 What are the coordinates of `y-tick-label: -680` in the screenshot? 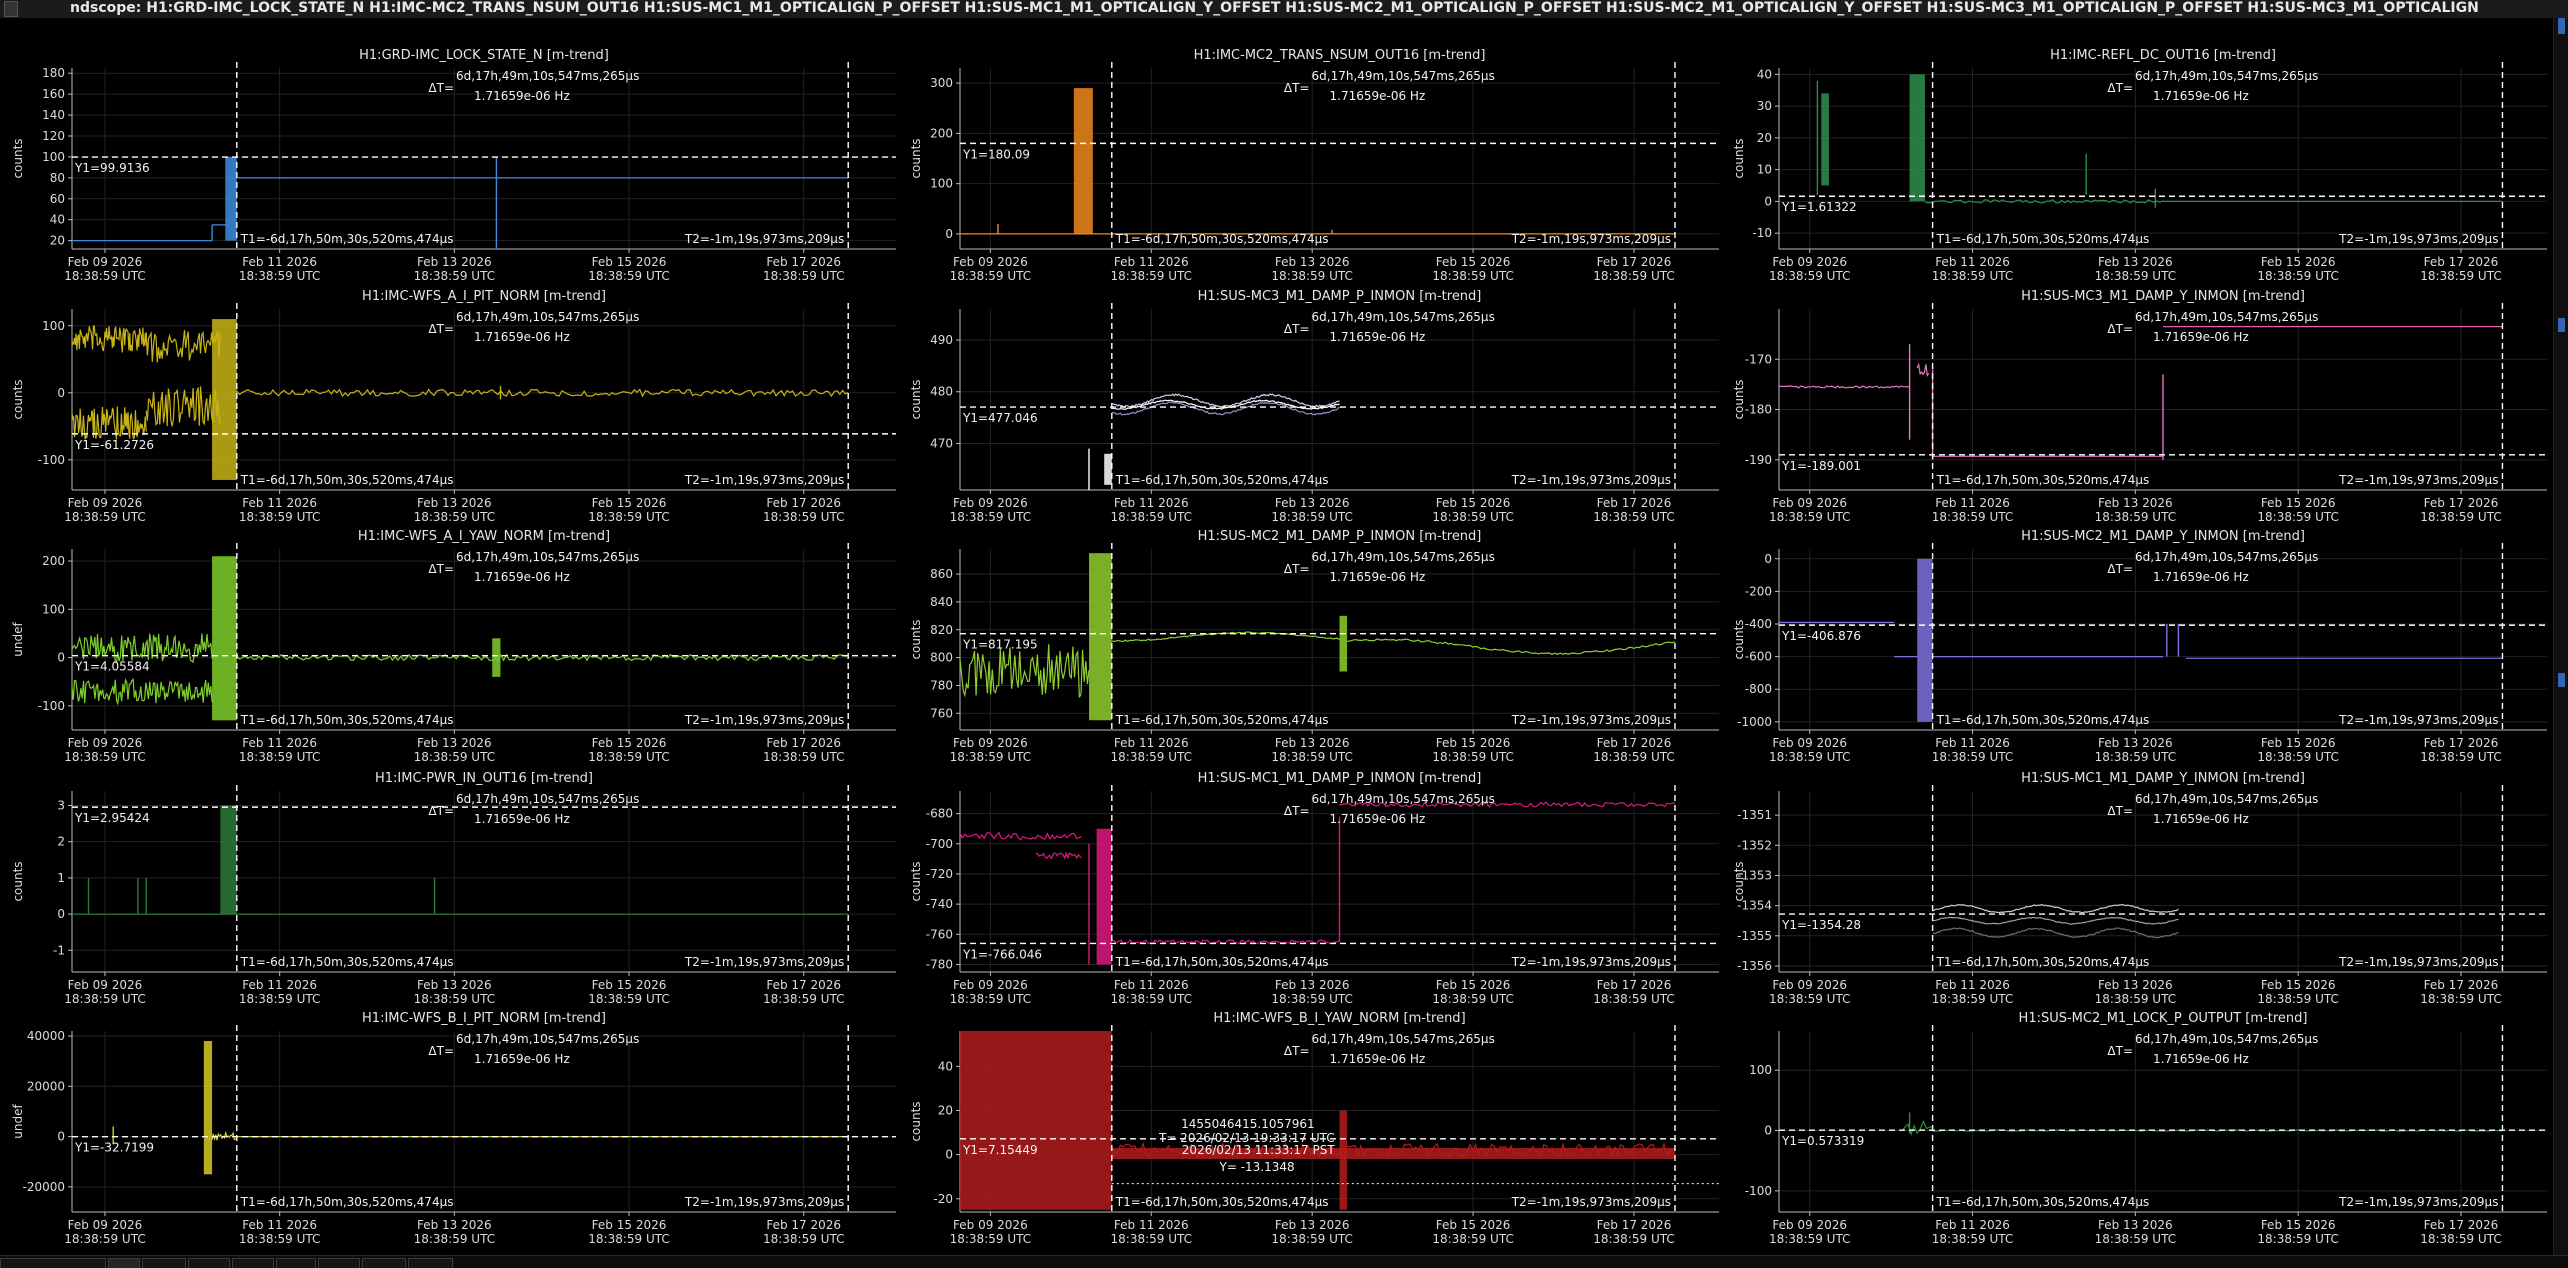 It's located at (939, 814).